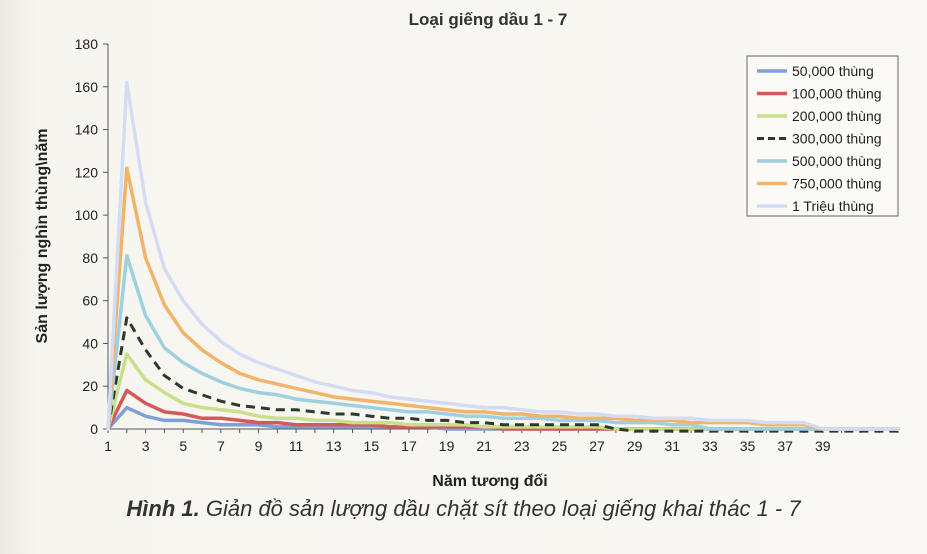  I want to click on y-tick-label: 20, so click(90, 386).